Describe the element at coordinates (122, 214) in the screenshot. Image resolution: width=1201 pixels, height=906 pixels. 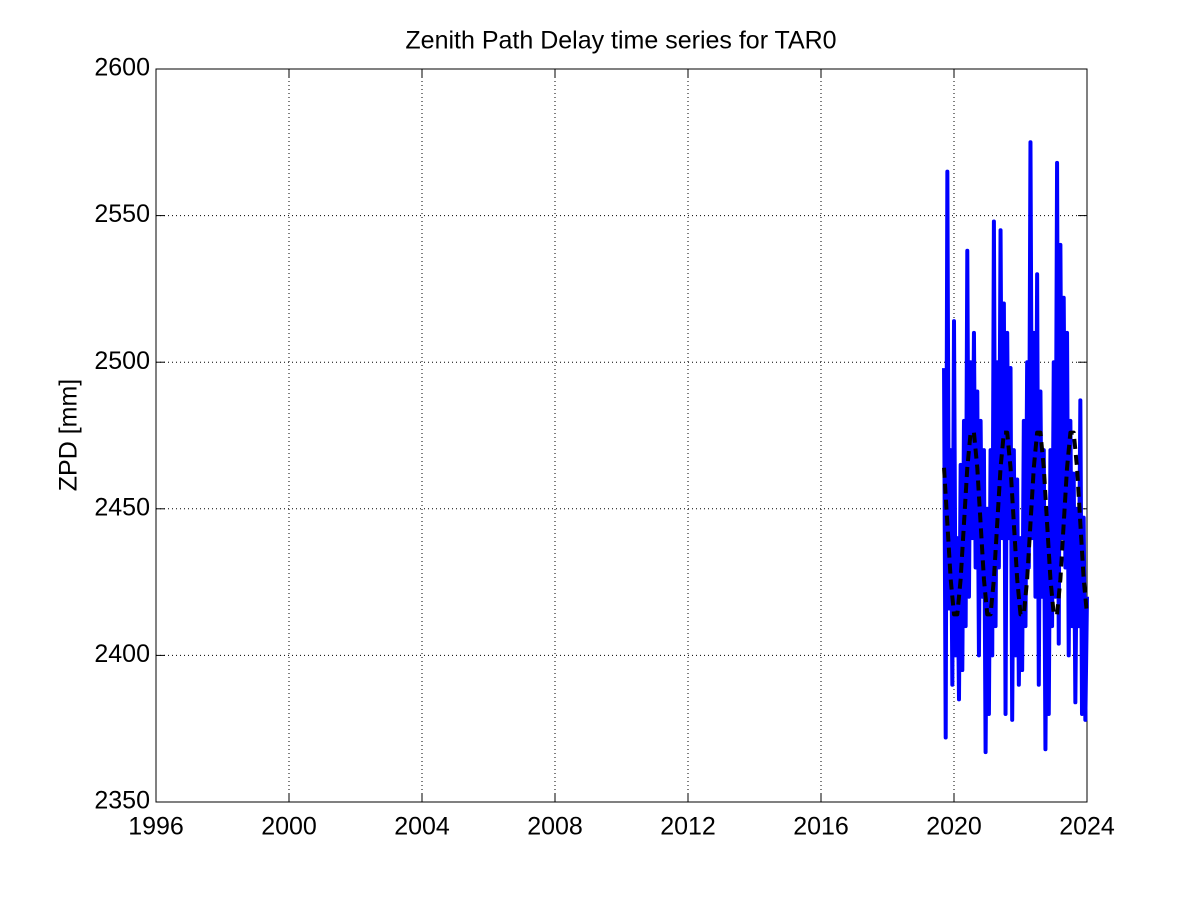
I see `y-tick-label: 2550` at that location.